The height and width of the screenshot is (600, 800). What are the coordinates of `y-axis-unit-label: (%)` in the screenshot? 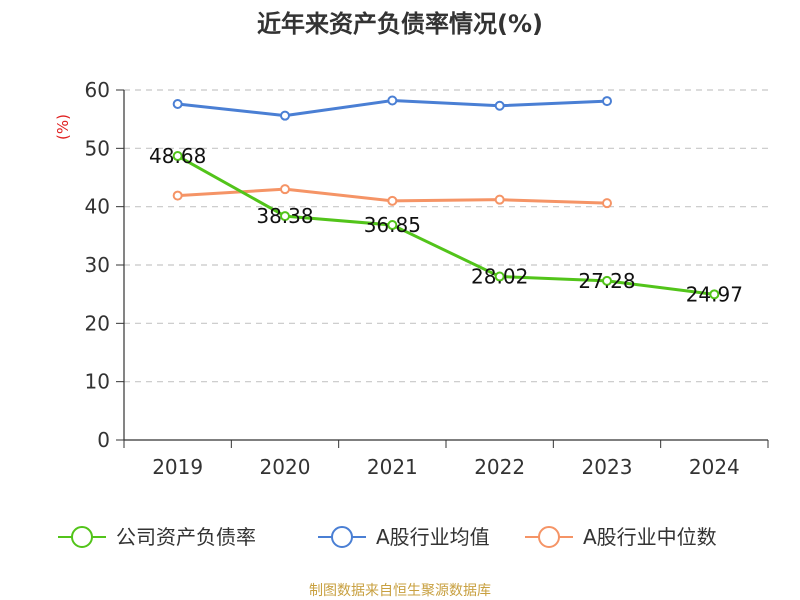 It's located at (63, 127).